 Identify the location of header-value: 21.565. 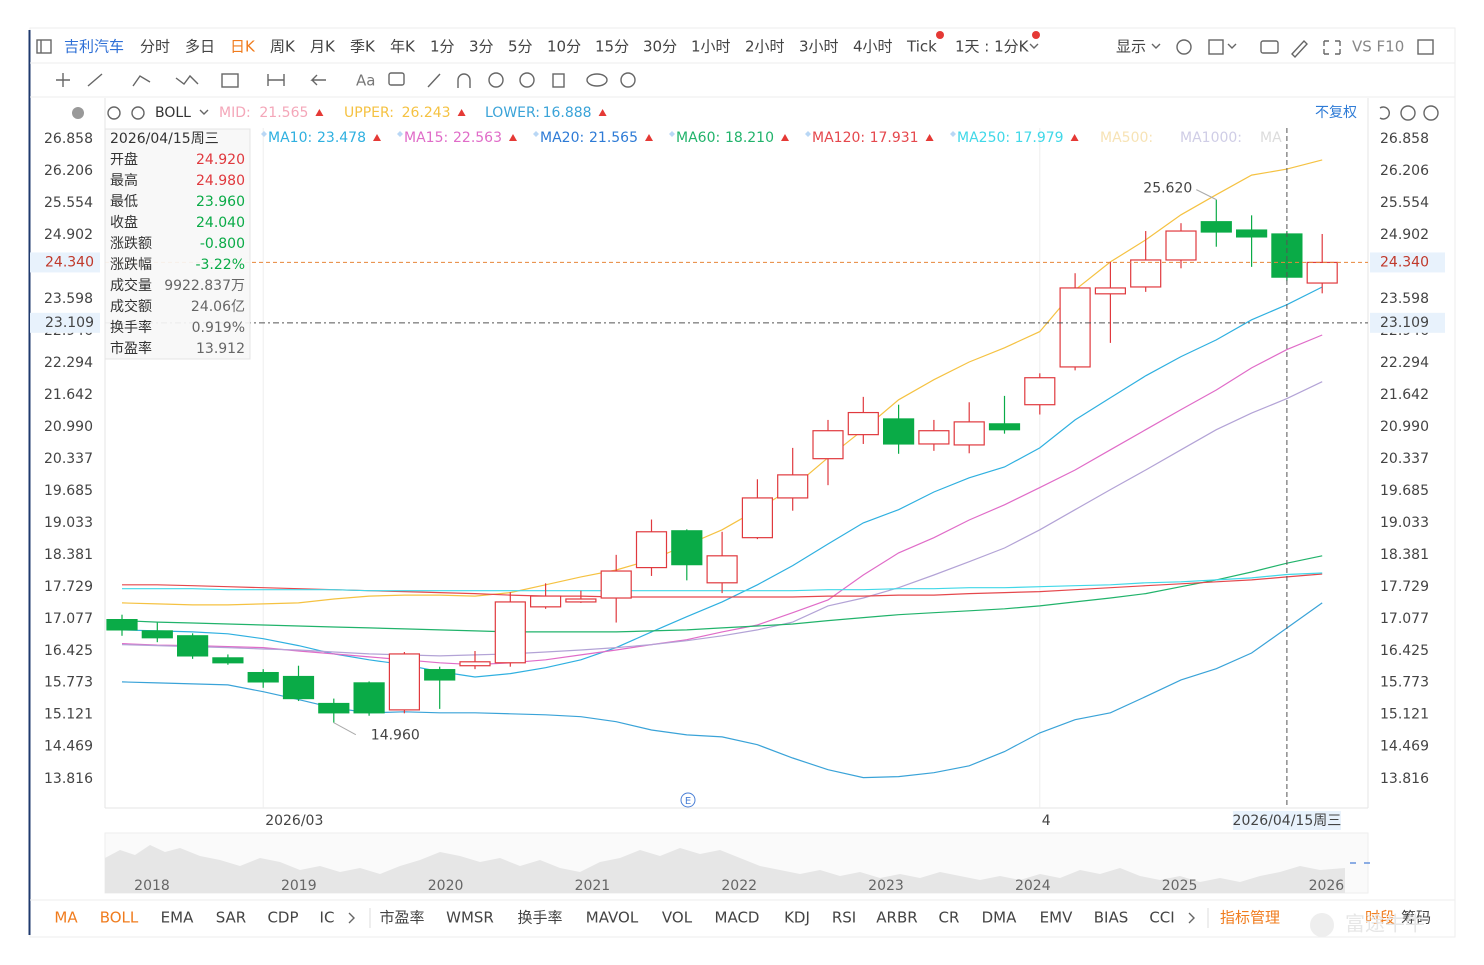
(283, 113).